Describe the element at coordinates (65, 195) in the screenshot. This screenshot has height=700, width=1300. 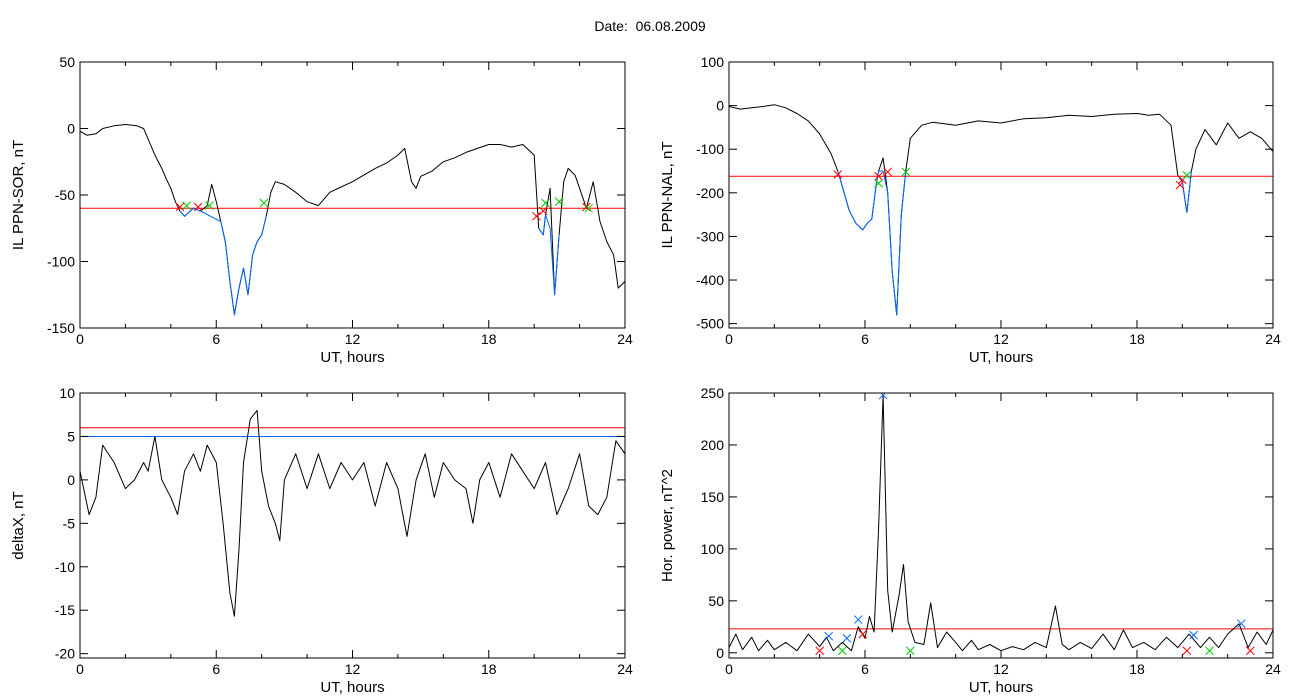
I see `y-tick-label: -50` at that location.